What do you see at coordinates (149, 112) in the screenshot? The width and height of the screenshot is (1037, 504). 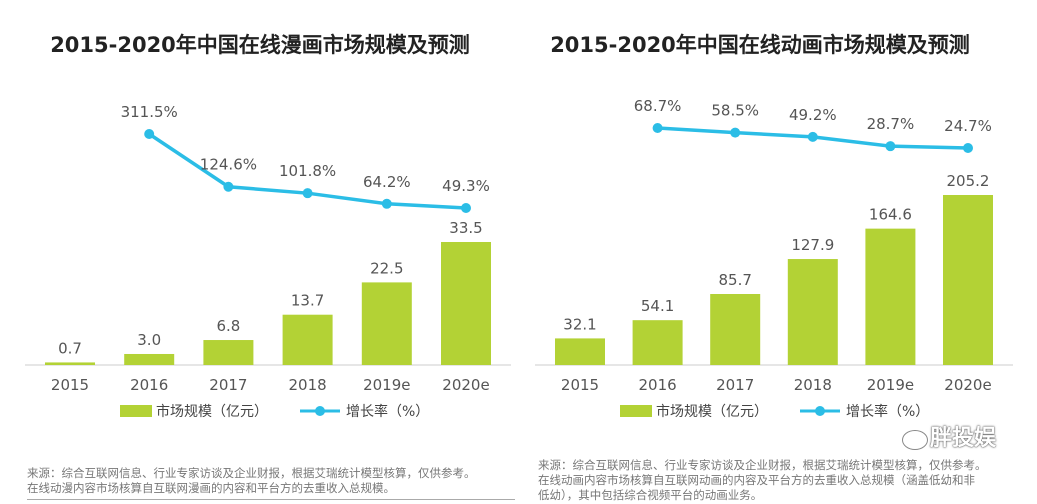 I see `growth-label: 311.5%` at bounding box center [149, 112].